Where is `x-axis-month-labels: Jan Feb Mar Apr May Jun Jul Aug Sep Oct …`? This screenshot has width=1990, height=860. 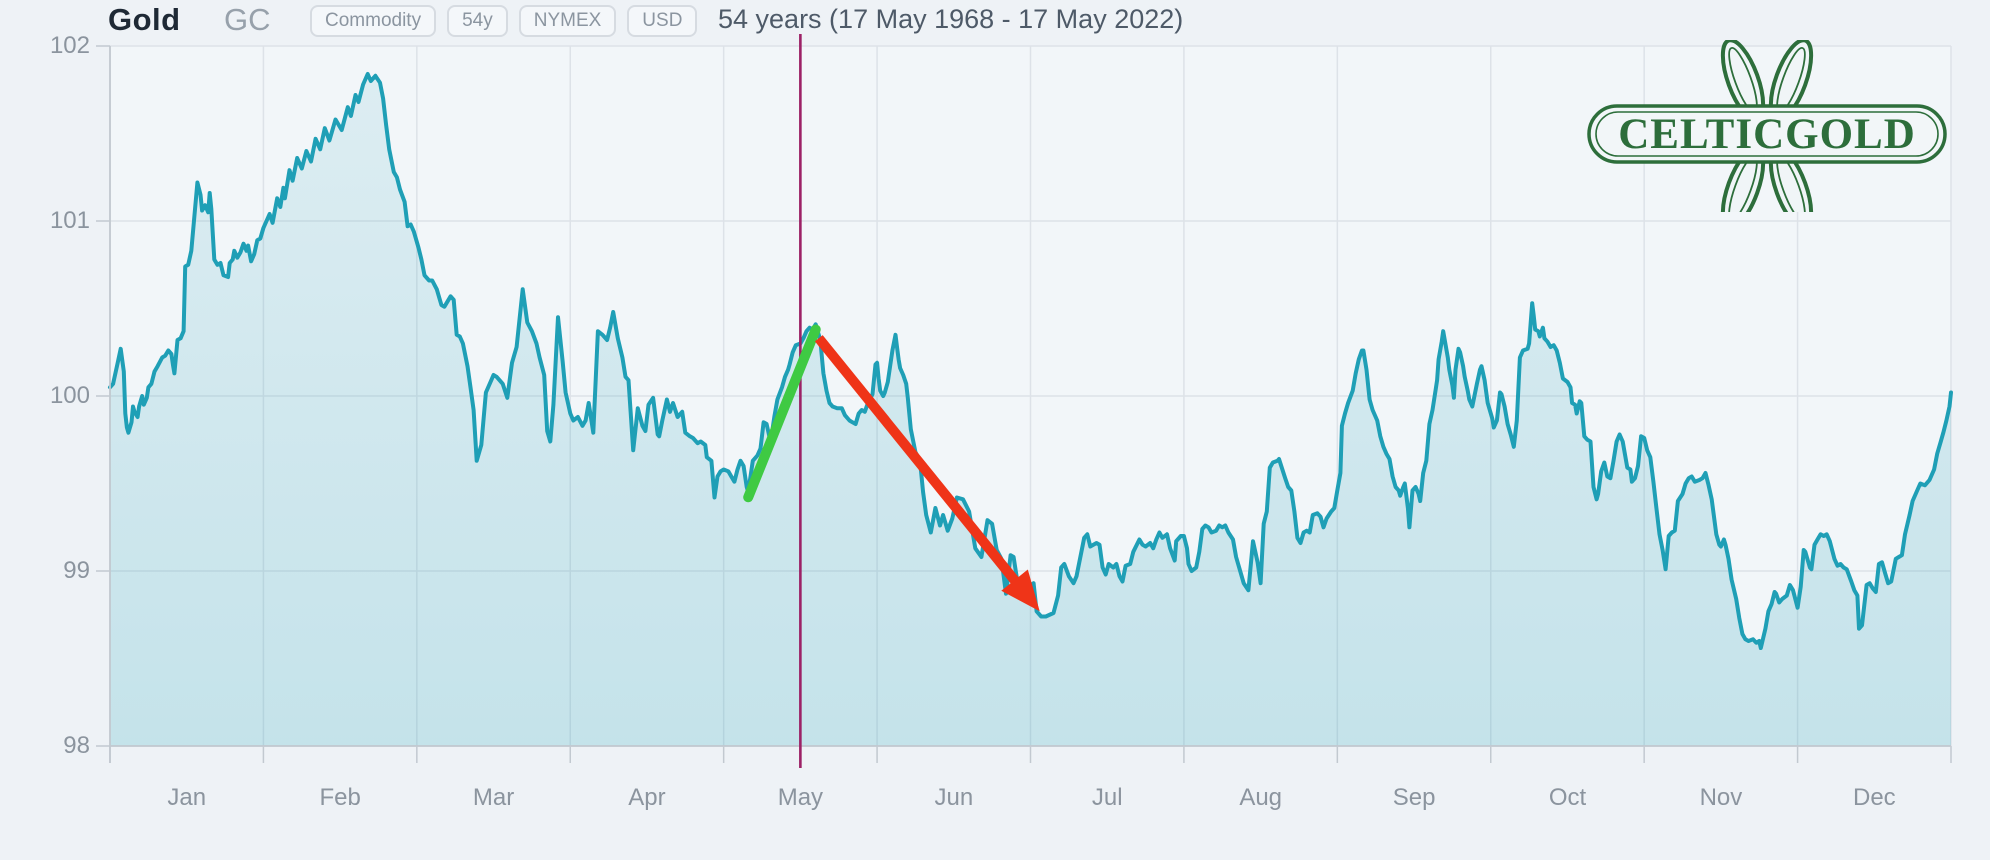
x-axis-month-labels: Jan Feb Mar Apr May Jun Jul Aug Sep Oct … is located at coordinates (1030, 798).